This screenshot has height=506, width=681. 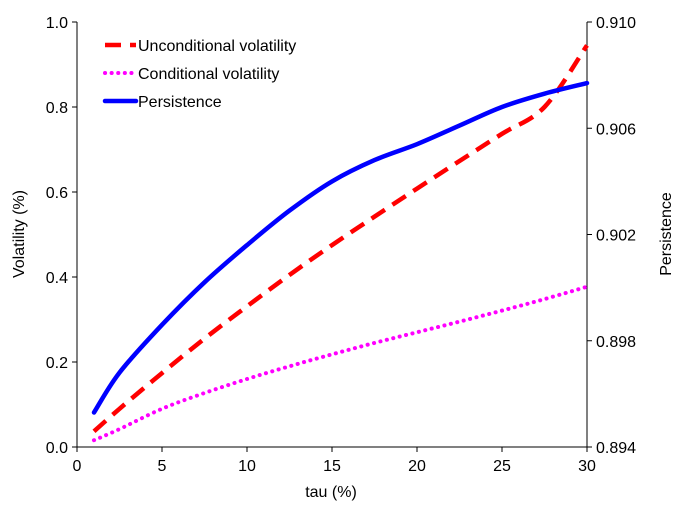 I want to click on y-tick-label: 0.4, so click(x=57, y=278).